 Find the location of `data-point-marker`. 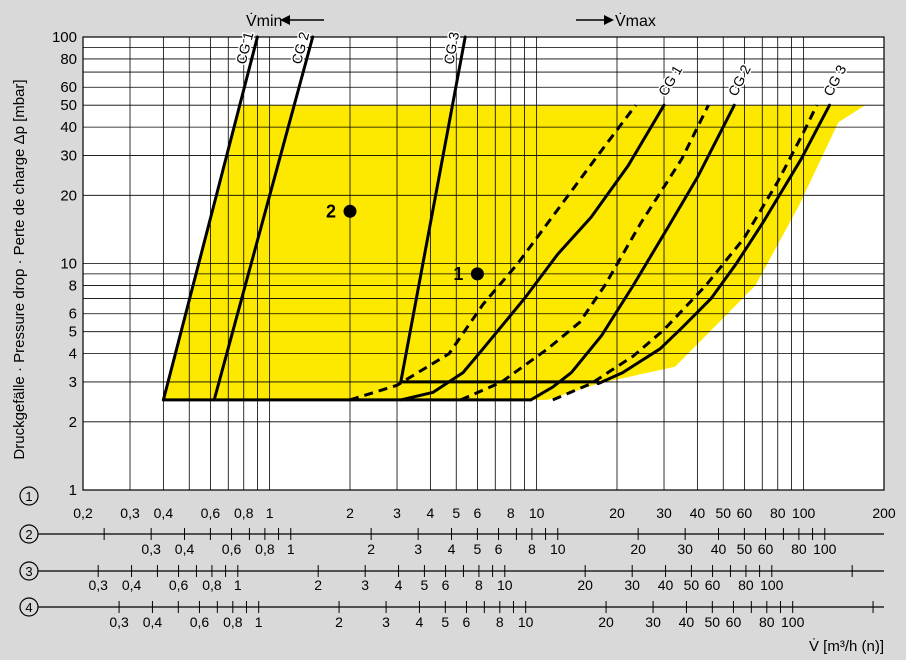

data-point-marker is located at coordinates (350, 211).